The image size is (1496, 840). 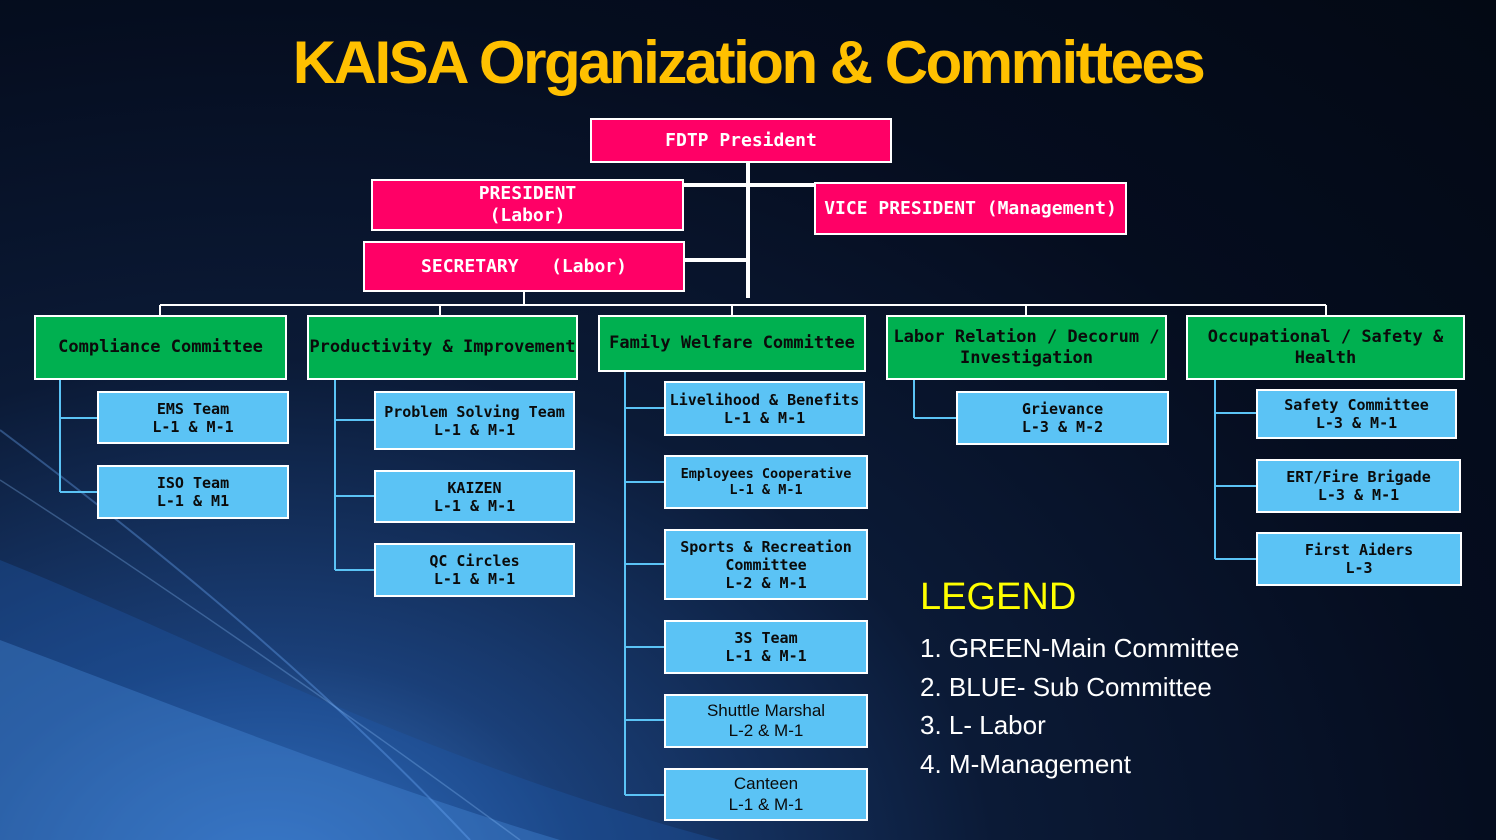 What do you see at coordinates (1080, 648) in the screenshot?
I see `legend-item-green: 1. GREEN-Main Committee` at bounding box center [1080, 648].